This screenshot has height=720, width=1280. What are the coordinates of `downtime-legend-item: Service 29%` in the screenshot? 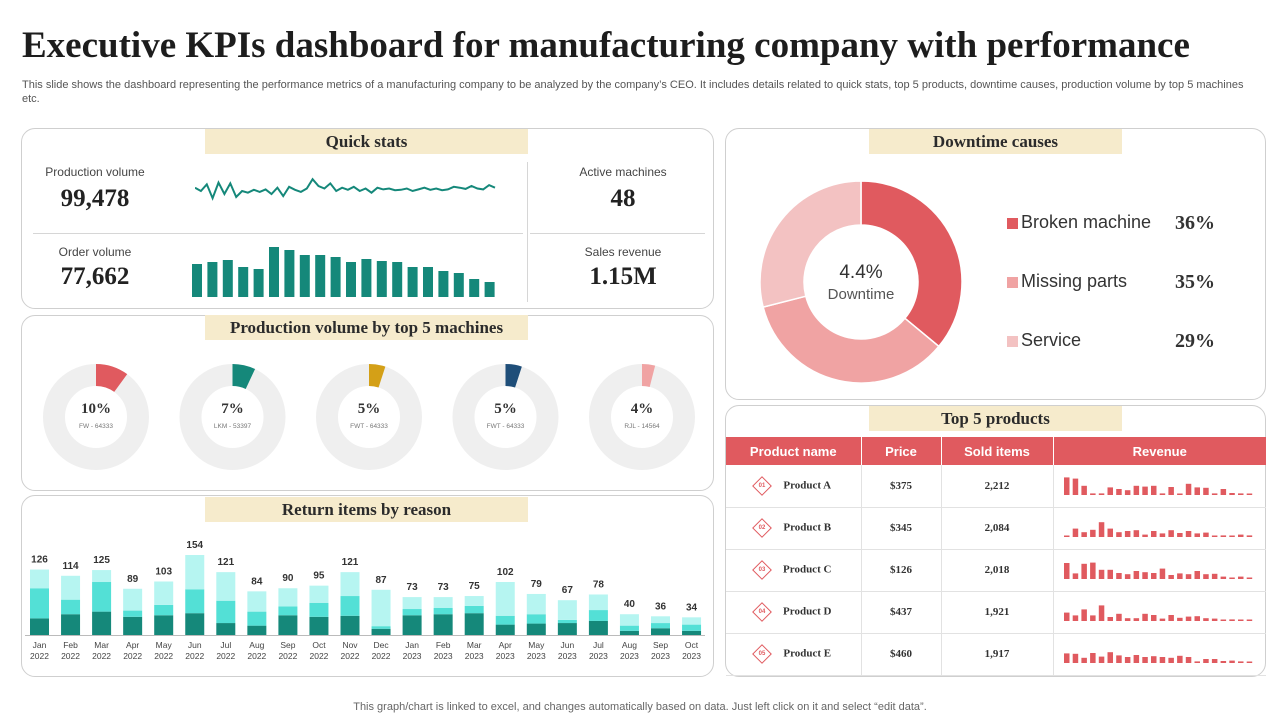 It's located at (1122, 342).